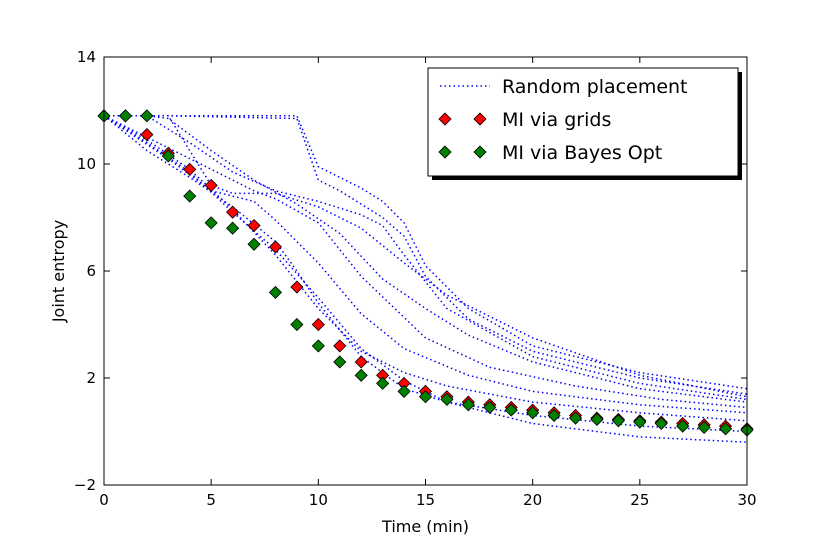 Image resolution: width=830 pixels, height=554 pixels. What do you see at coordinates (318, 500) in the screenshot?
I see `x-tick-label-10: 10` at bounding box center [318, 500].